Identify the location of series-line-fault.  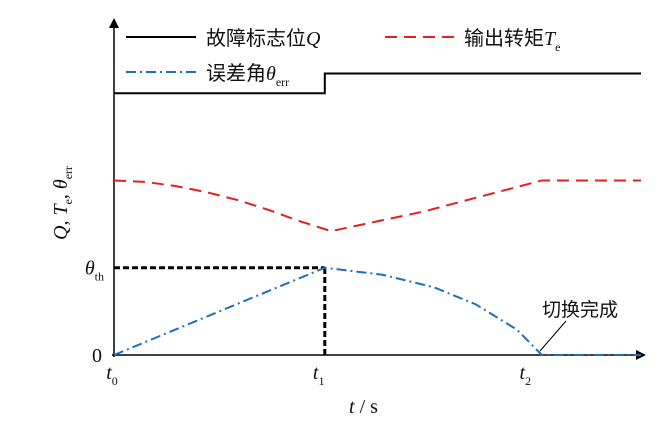
(377, 83).